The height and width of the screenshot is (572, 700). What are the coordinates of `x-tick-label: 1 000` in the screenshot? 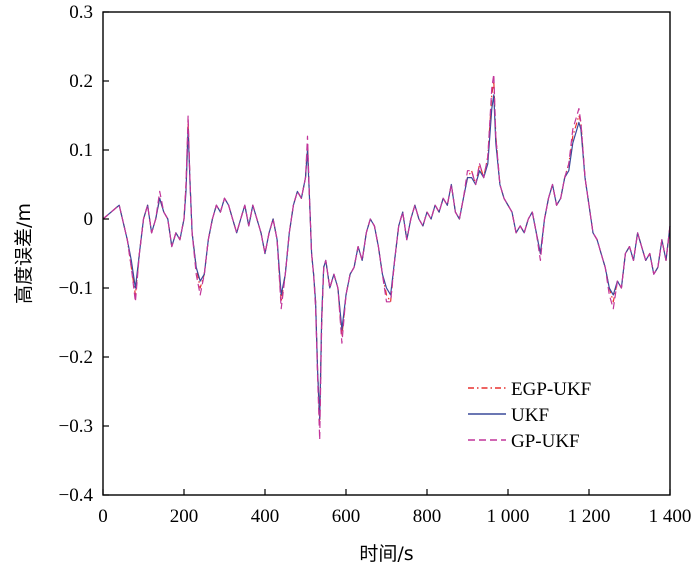 It's located at (508, 516).